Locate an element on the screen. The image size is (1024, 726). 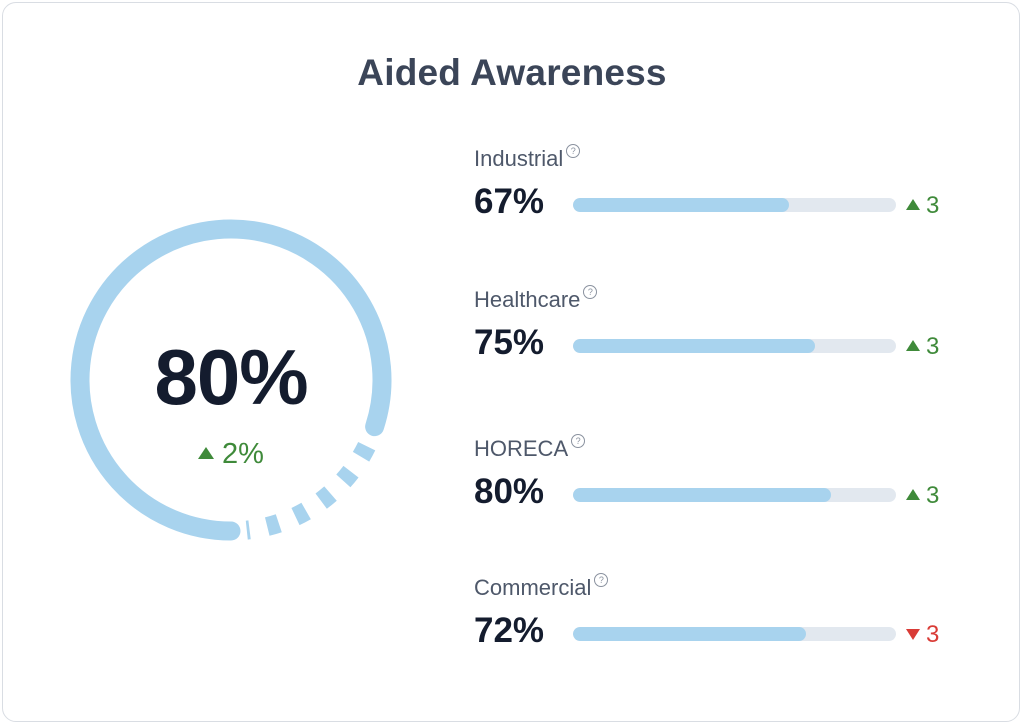
segment-value: 72% is located at coordinates (509, 630).